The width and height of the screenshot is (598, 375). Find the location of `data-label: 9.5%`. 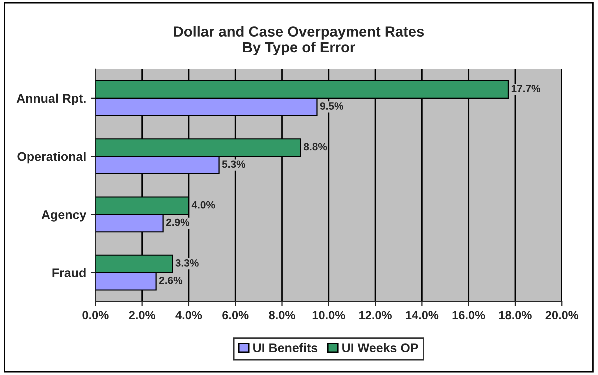

data-label: 9.5% is located at coordinates (332, 106).